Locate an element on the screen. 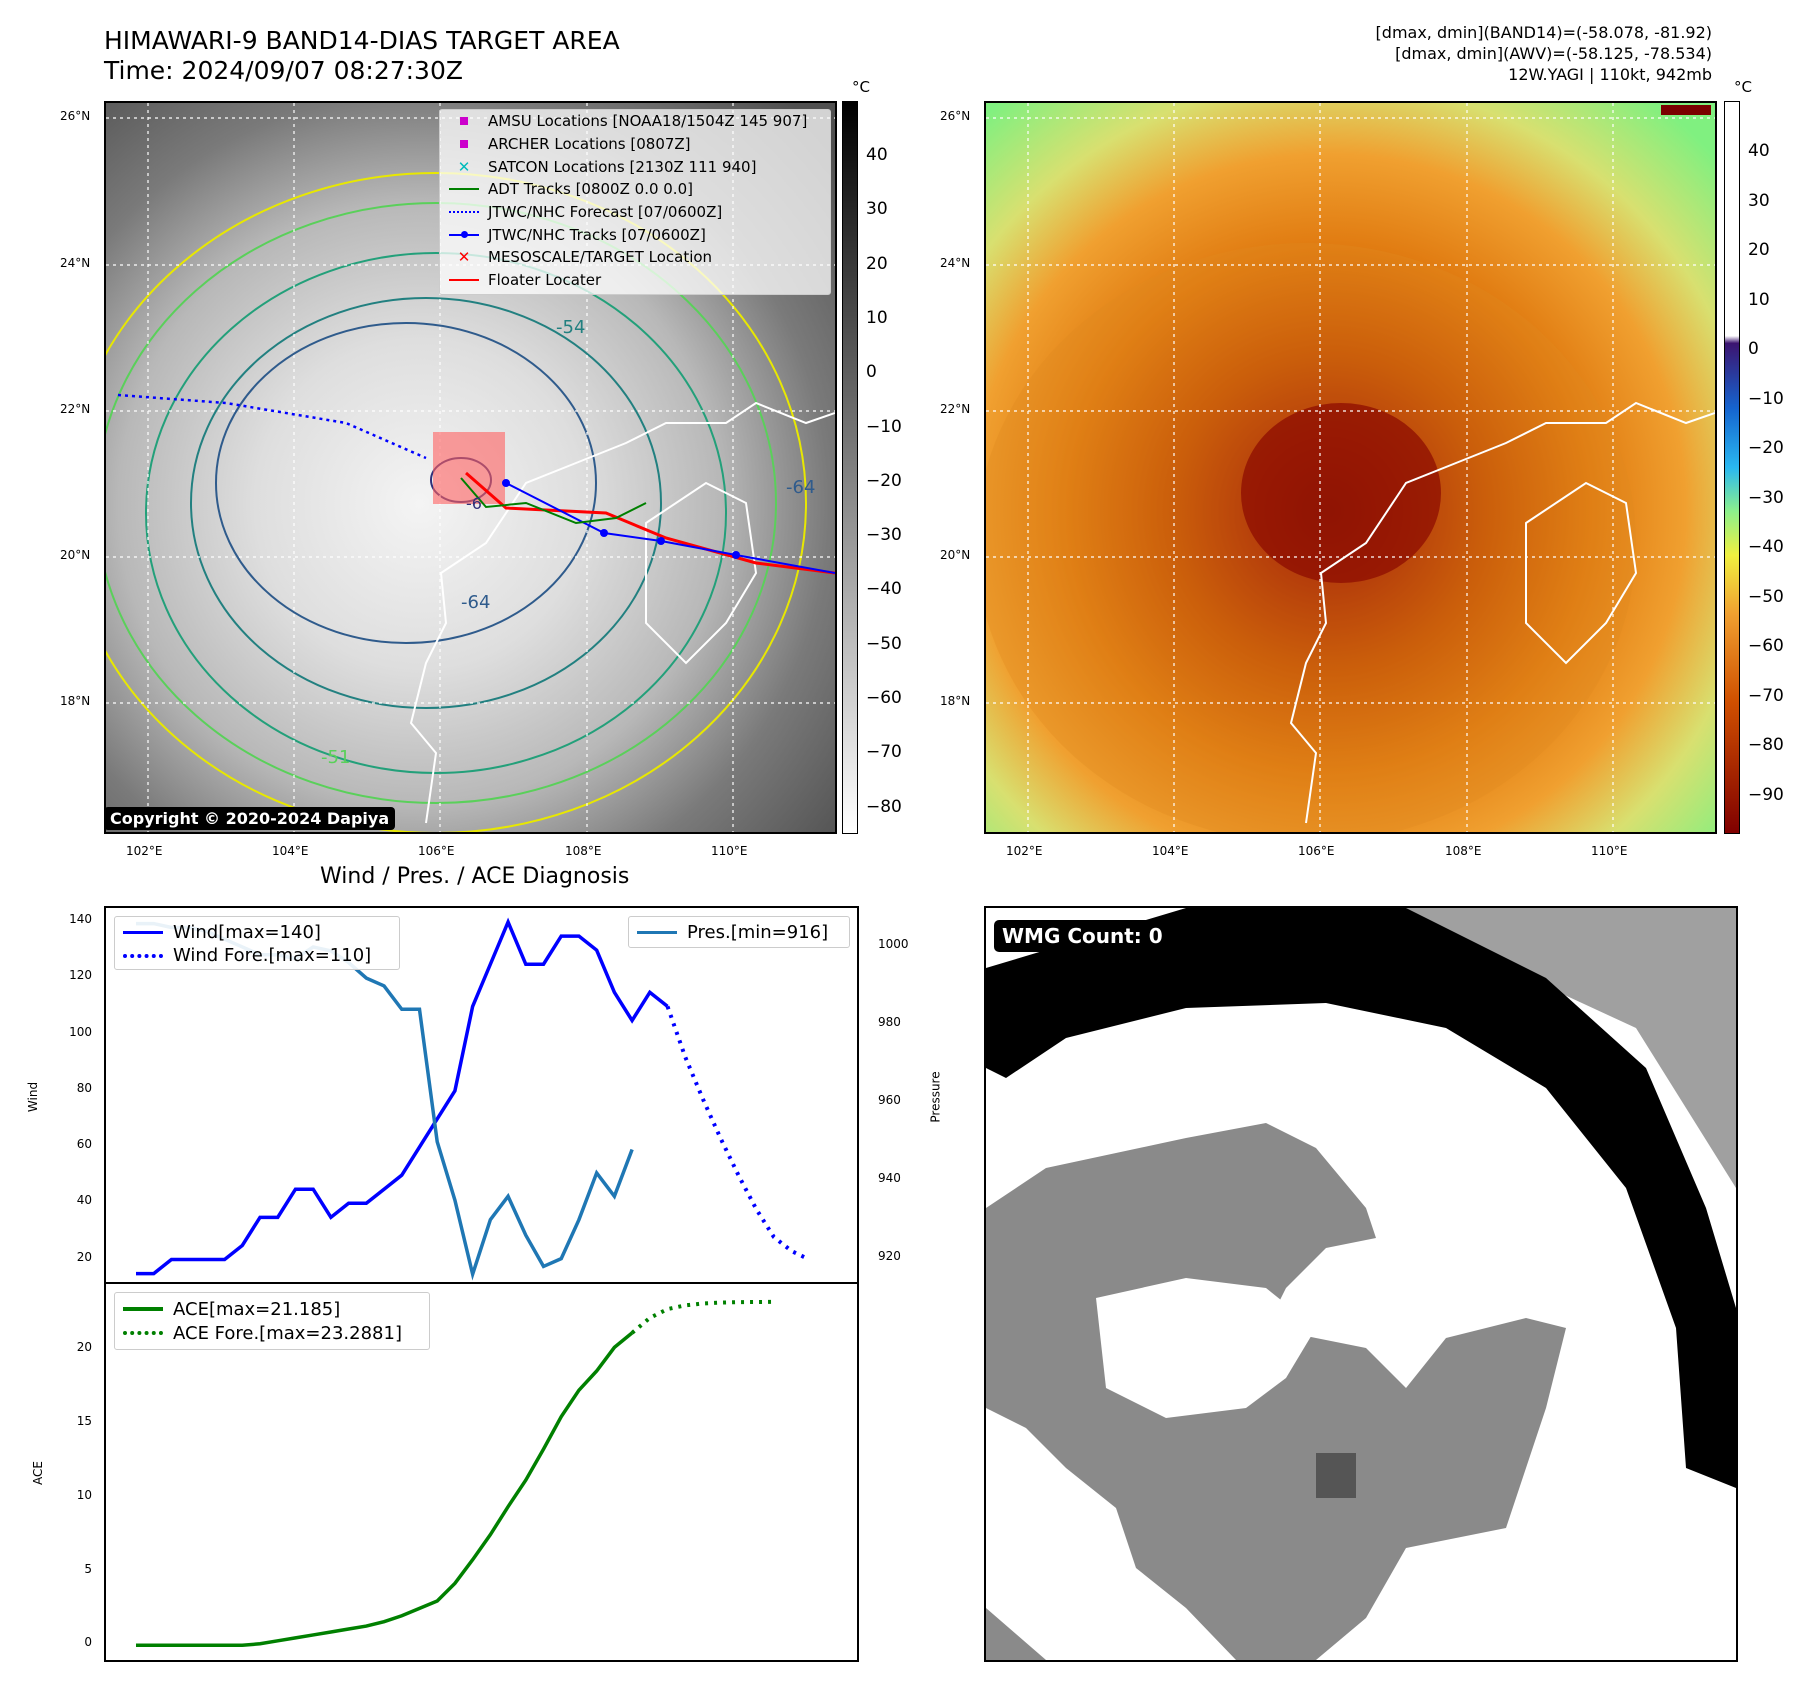 Image resolution: width=1797 pixels, height=1690 pixels. wind-forecast-line is located at coordinates (738, 1133).